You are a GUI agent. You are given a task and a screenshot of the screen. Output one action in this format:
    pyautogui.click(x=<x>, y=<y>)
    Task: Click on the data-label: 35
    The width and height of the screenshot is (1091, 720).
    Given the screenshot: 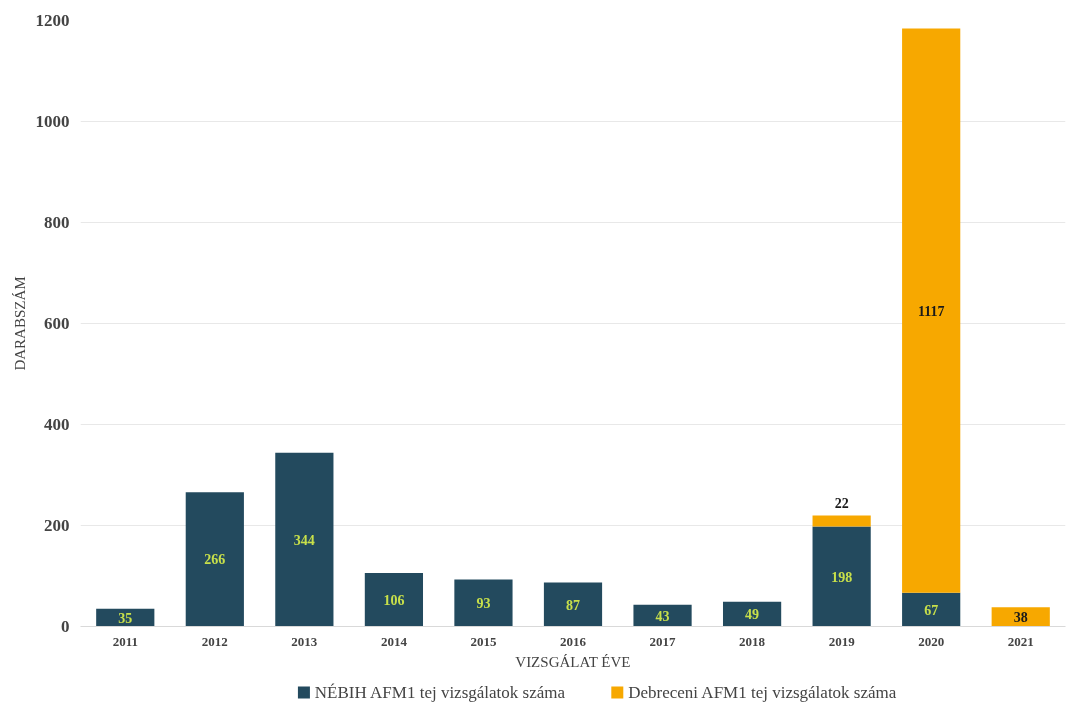 What is the action you would take?
    pyautogui.click(x=125, y=618)
    